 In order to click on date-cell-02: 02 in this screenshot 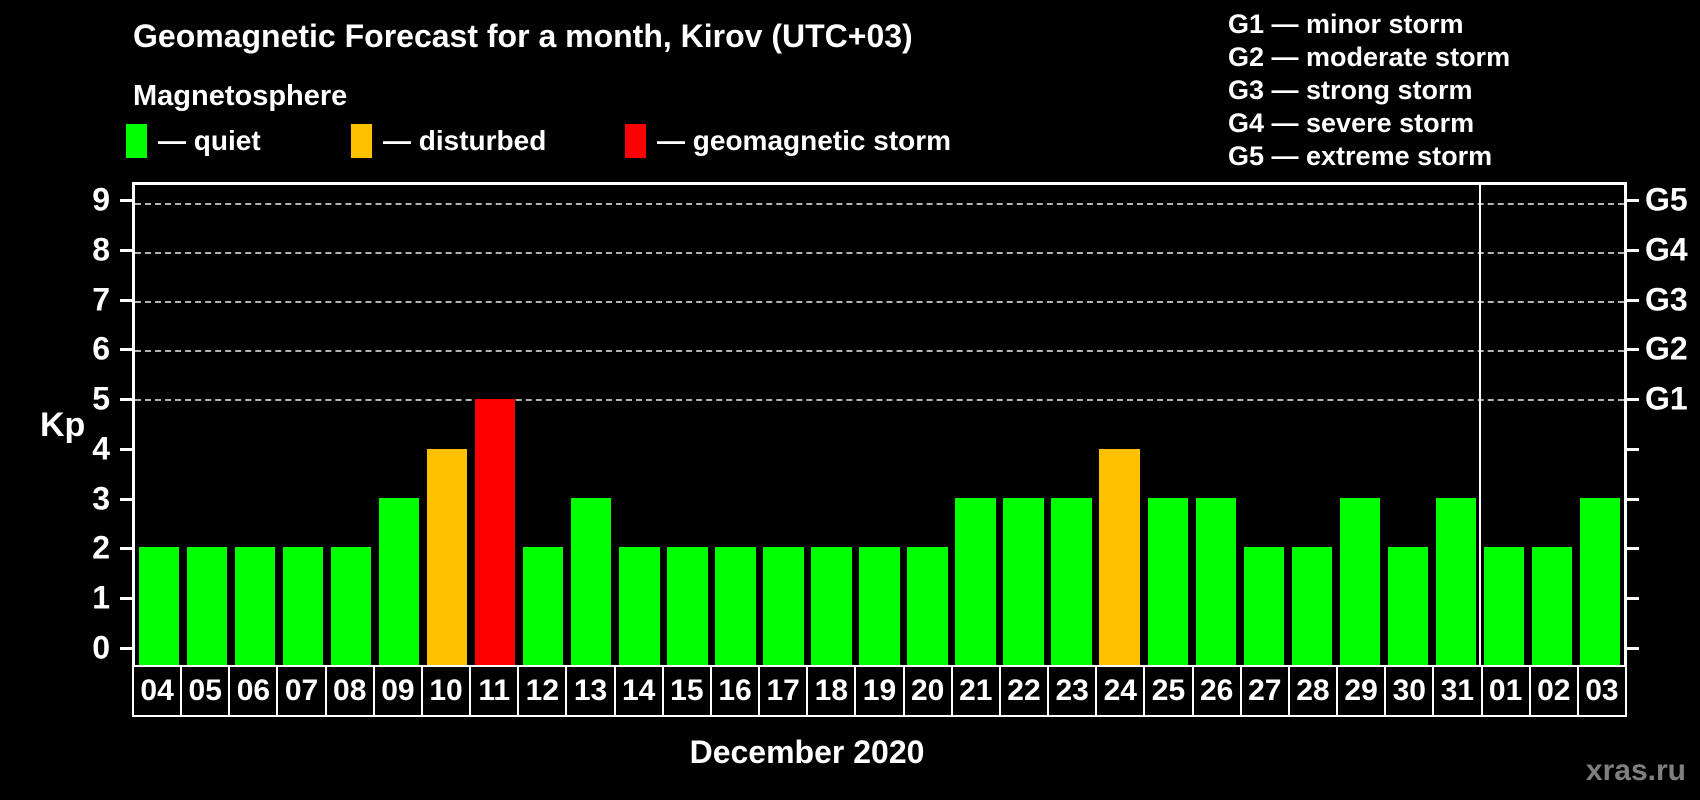, I will do `click(1553, 691)`.